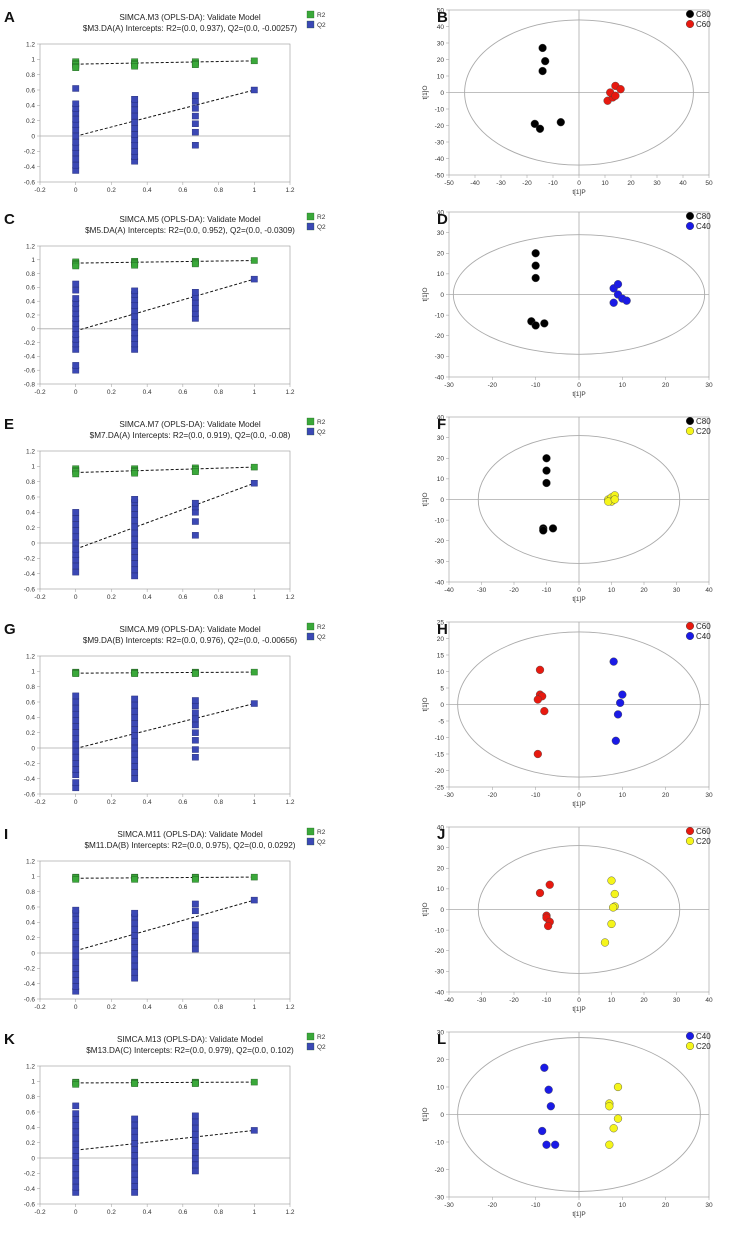 Image resolution: width=743 pixels, height=1252 pixels. Describe the element at coordinates (30, 167) in the screenshot. I see `y-tick-label: -0.4` at that location.